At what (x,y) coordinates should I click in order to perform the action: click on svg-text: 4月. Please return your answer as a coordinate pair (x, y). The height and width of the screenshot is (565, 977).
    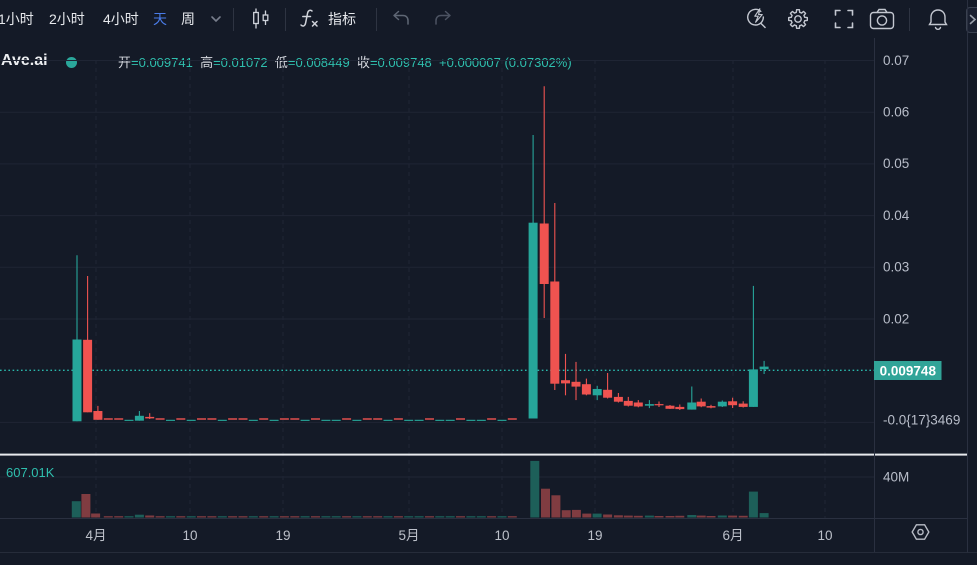
    Looking at the image, I should click on (95, 535).